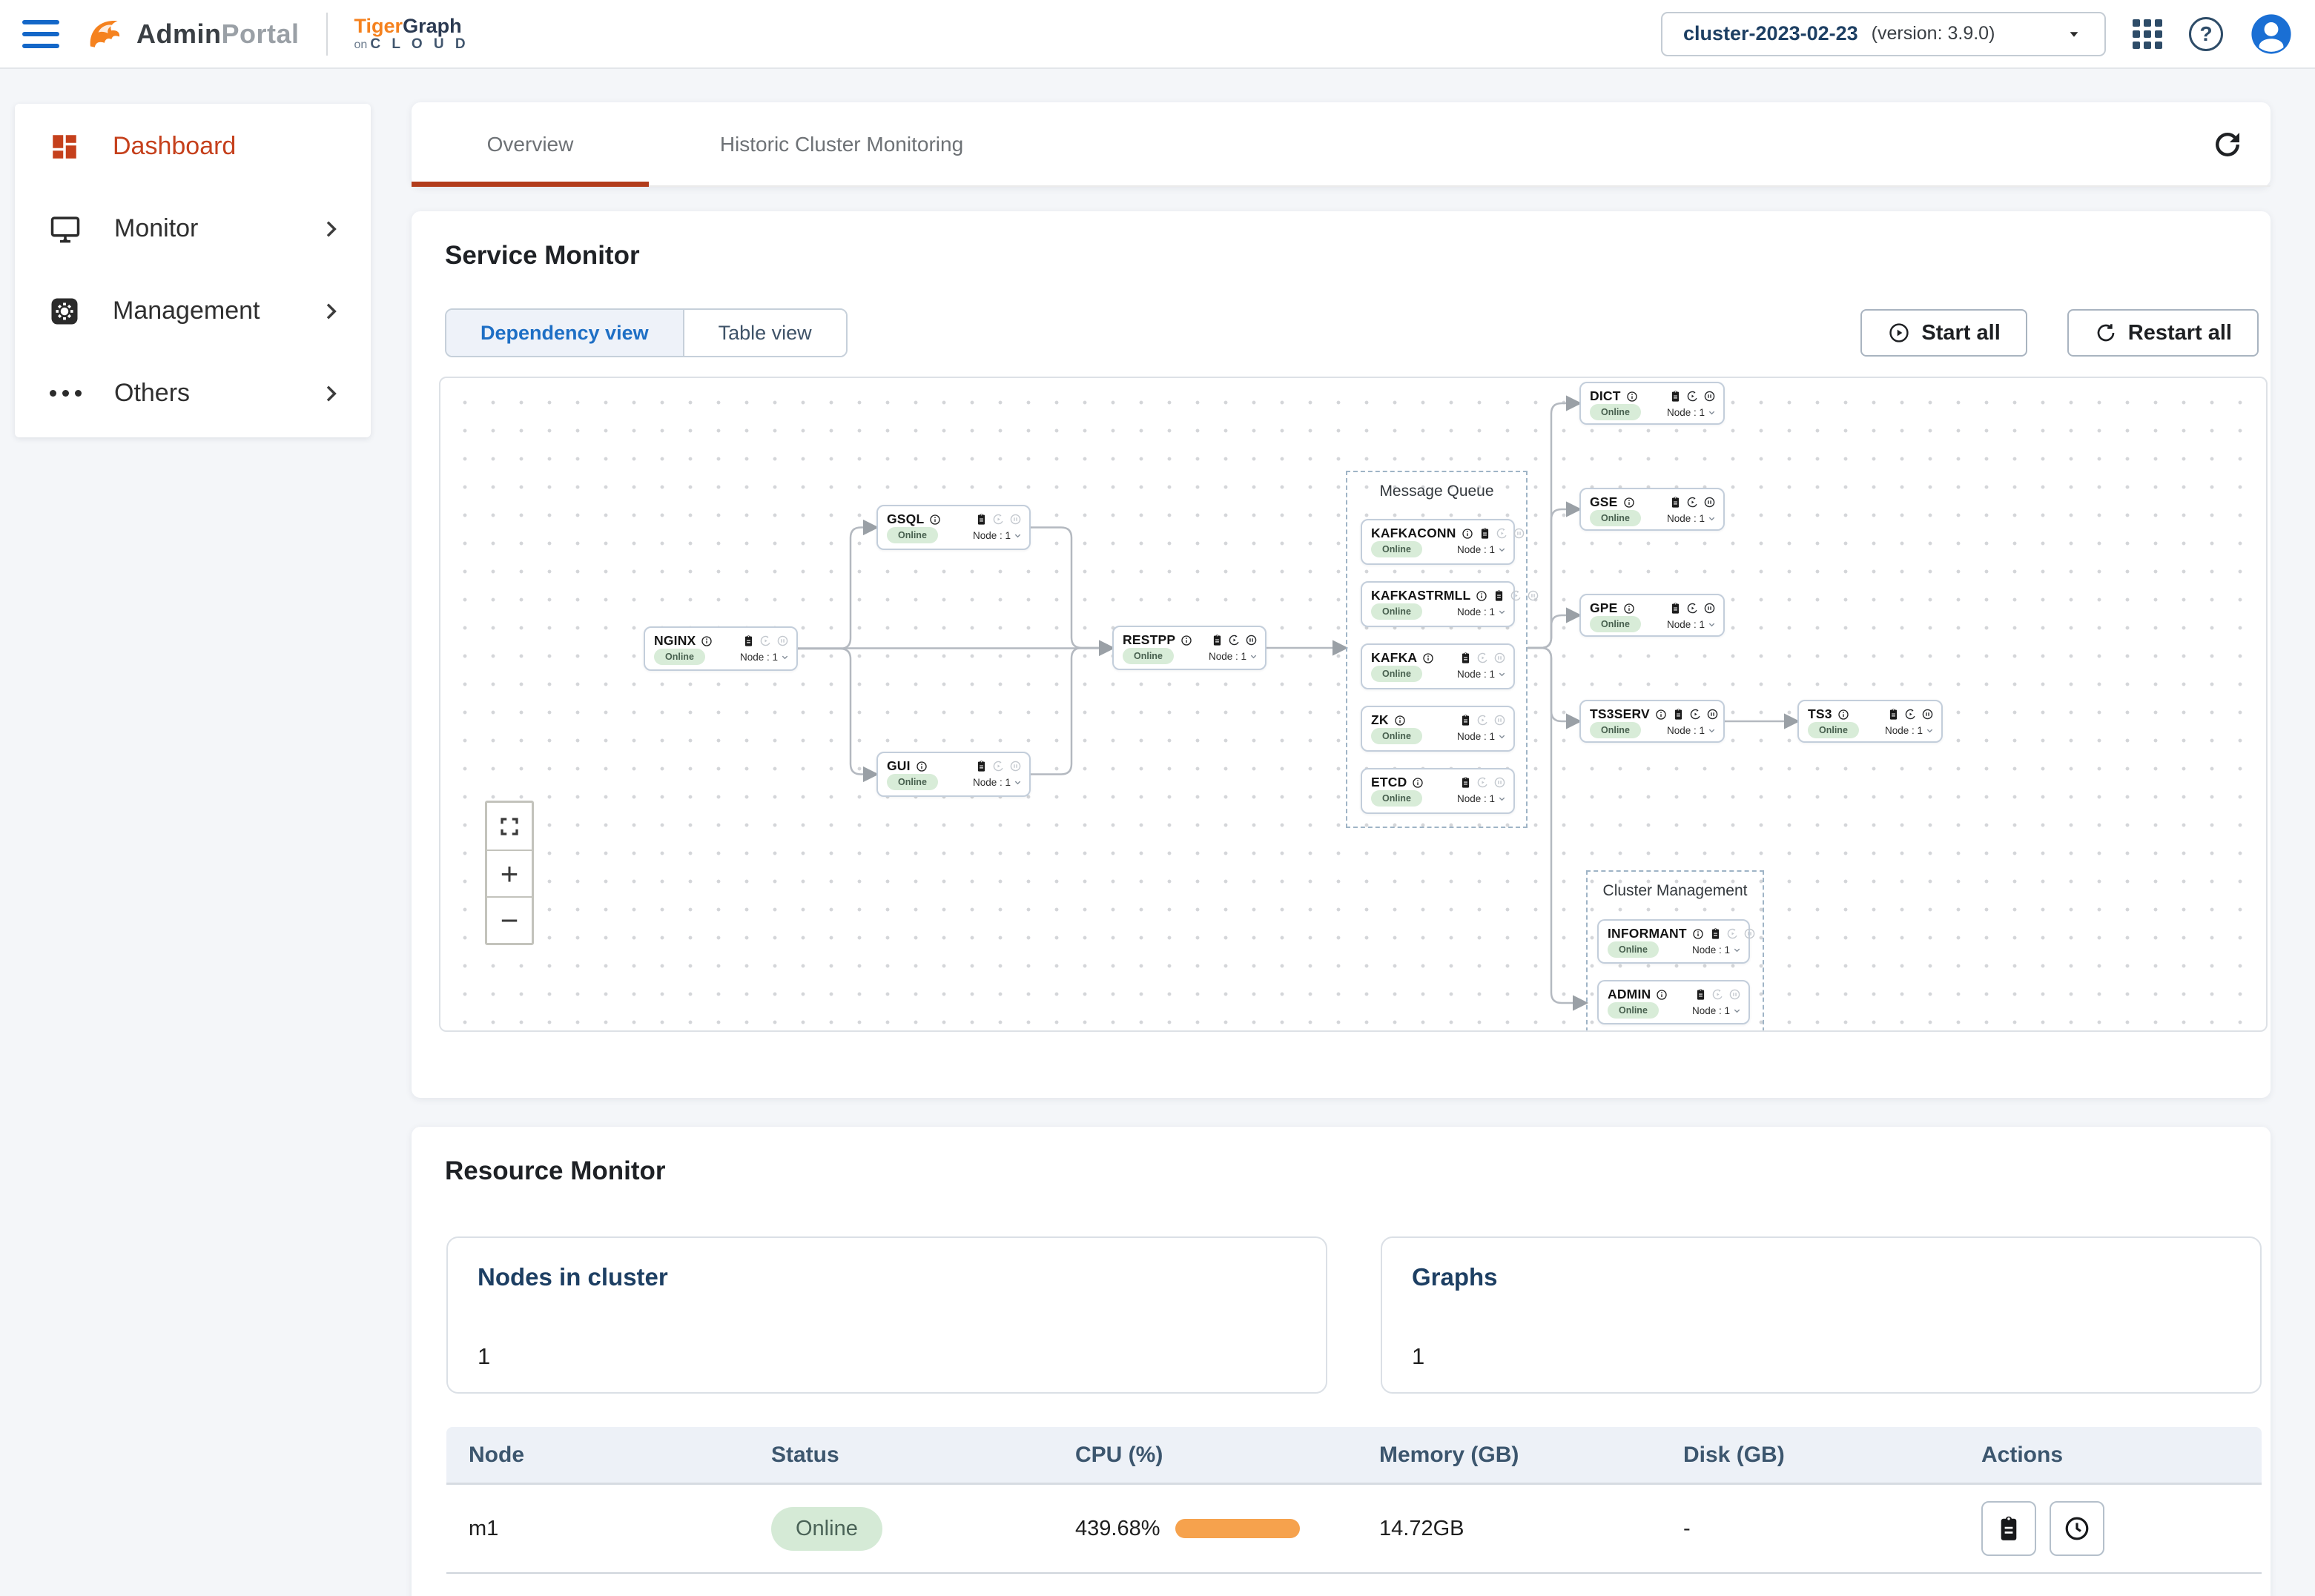 Image resolution: width=2315 pixels, height=1596 pixels. Describe the element at coordinates (2206, 33) in the screenshot. I see `help-icon: ?` at that location.